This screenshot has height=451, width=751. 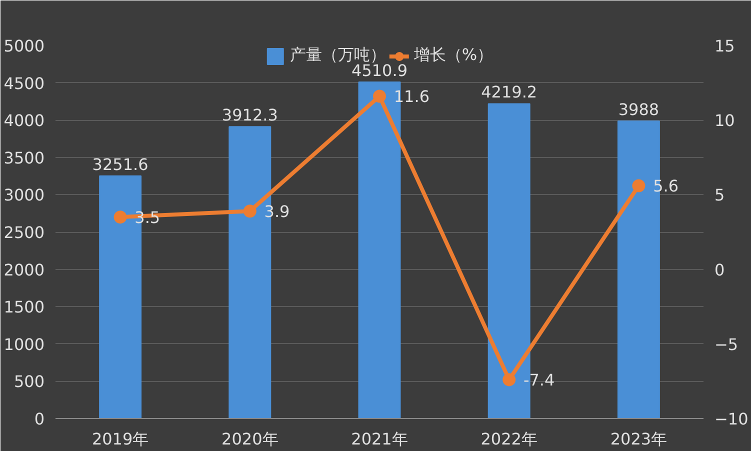 What do you see at coordinates (29, 382) in the screenshot?
I see `y-tick-label: 500` at bounding box center [29, 382].